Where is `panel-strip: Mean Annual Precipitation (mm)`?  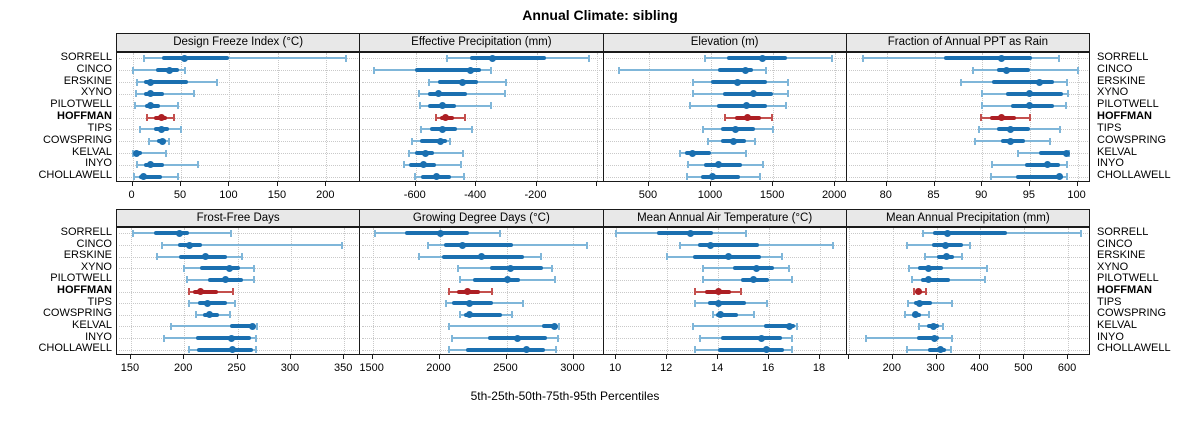
panel-strip: Mean Annual Precipitation (mm) is located at coordinates (967, 217).